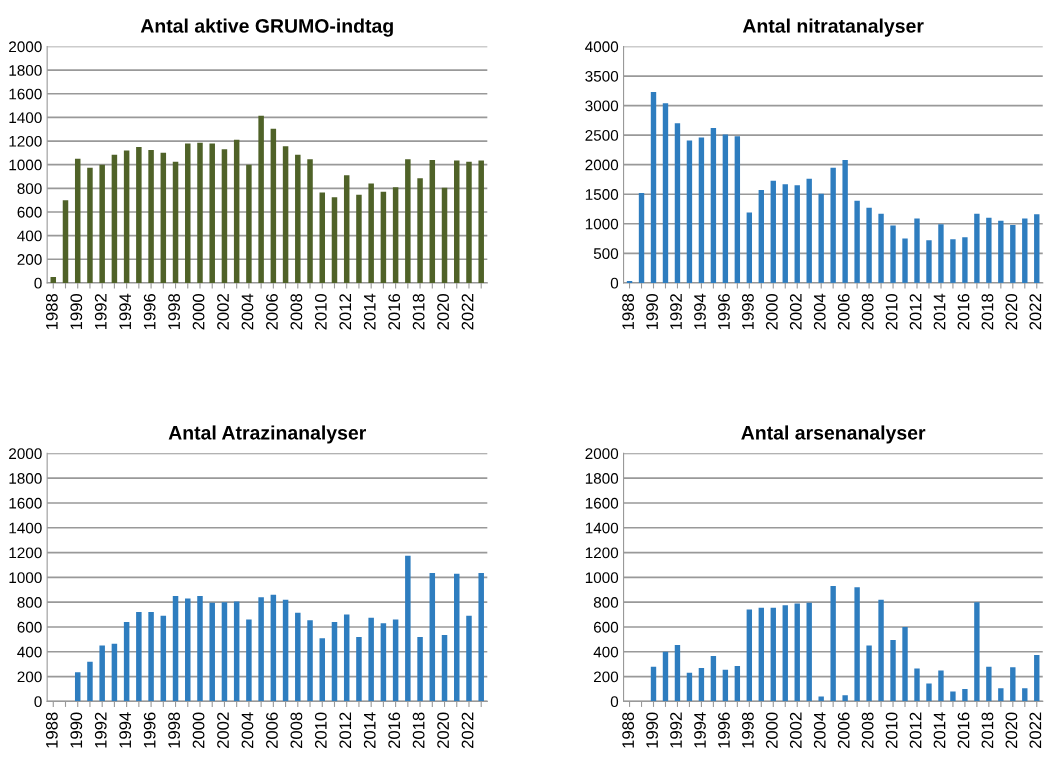  What do you see at coordinates (833, 27) in the screenshot?
I see `chart-title: Antal nitratanalyser` at bounding box center [833, 27].